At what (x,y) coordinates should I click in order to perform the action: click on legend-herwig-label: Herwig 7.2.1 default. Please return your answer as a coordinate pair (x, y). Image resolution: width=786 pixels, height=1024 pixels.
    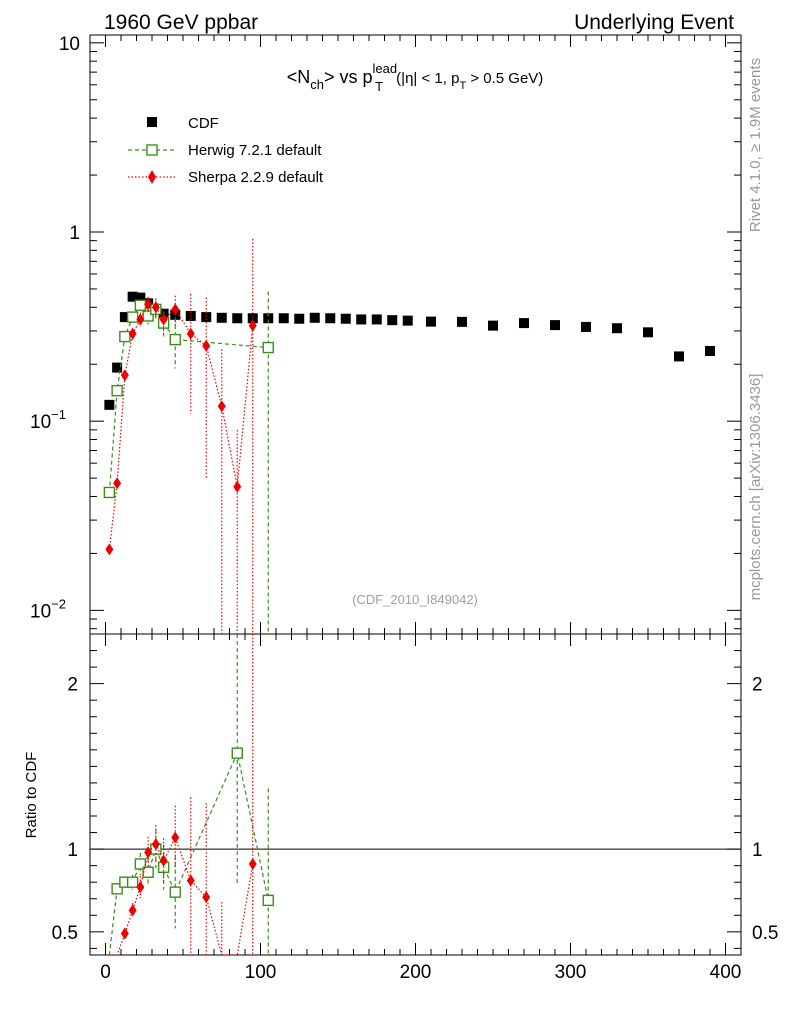
    Looking at the image, I should click on (255, 150).